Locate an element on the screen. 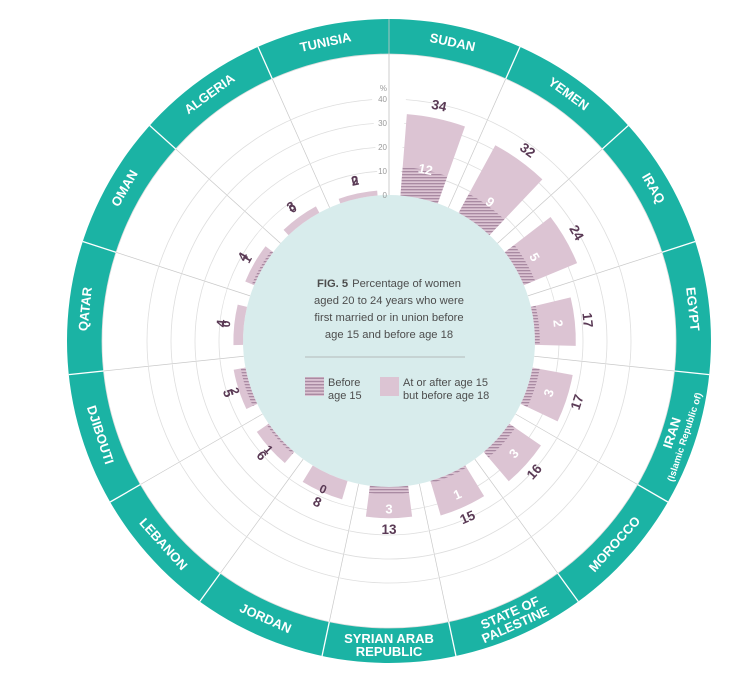 This screenshot has height=680, width=753. bar-total-tunisia is located at coordinates (358, 197).